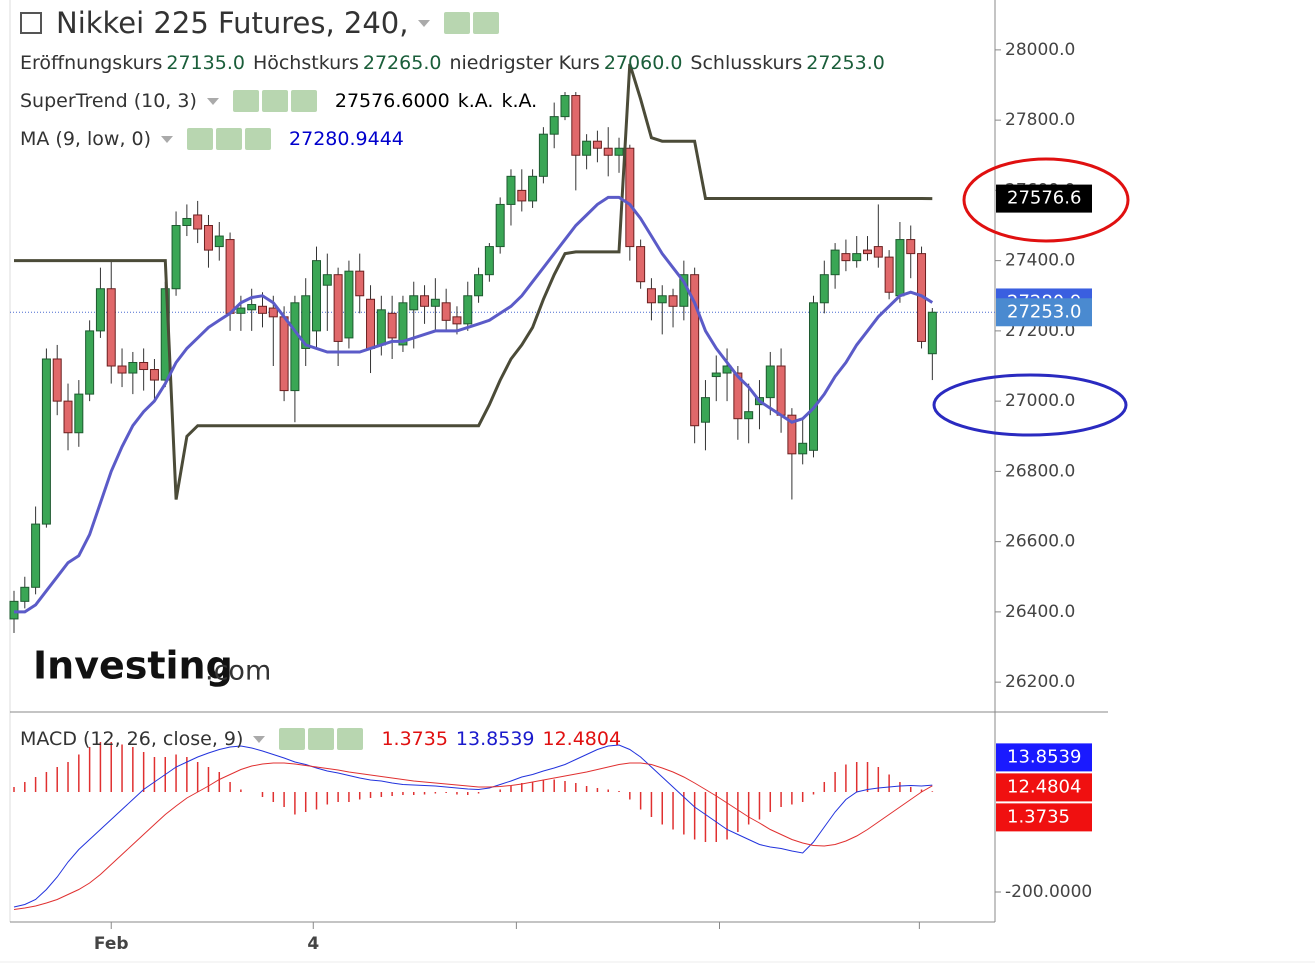 This screenshot has width=1315, height=964. I want to click on ohlc-label: Eröffnungskurs, so click(91, 63).